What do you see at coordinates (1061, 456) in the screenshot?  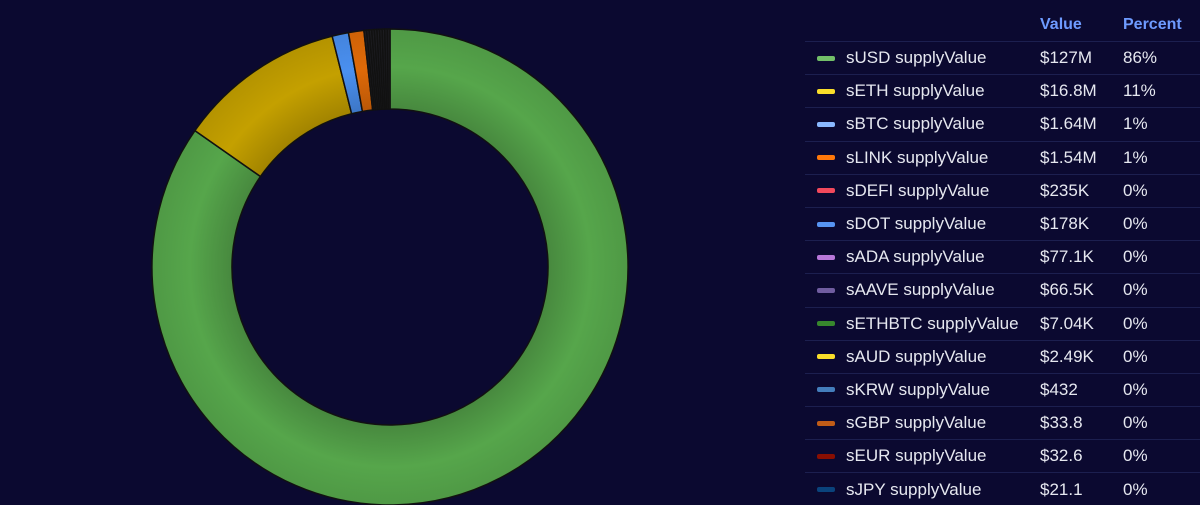 I see `legend-value: $32.6` at bounding box center [1061, 456].